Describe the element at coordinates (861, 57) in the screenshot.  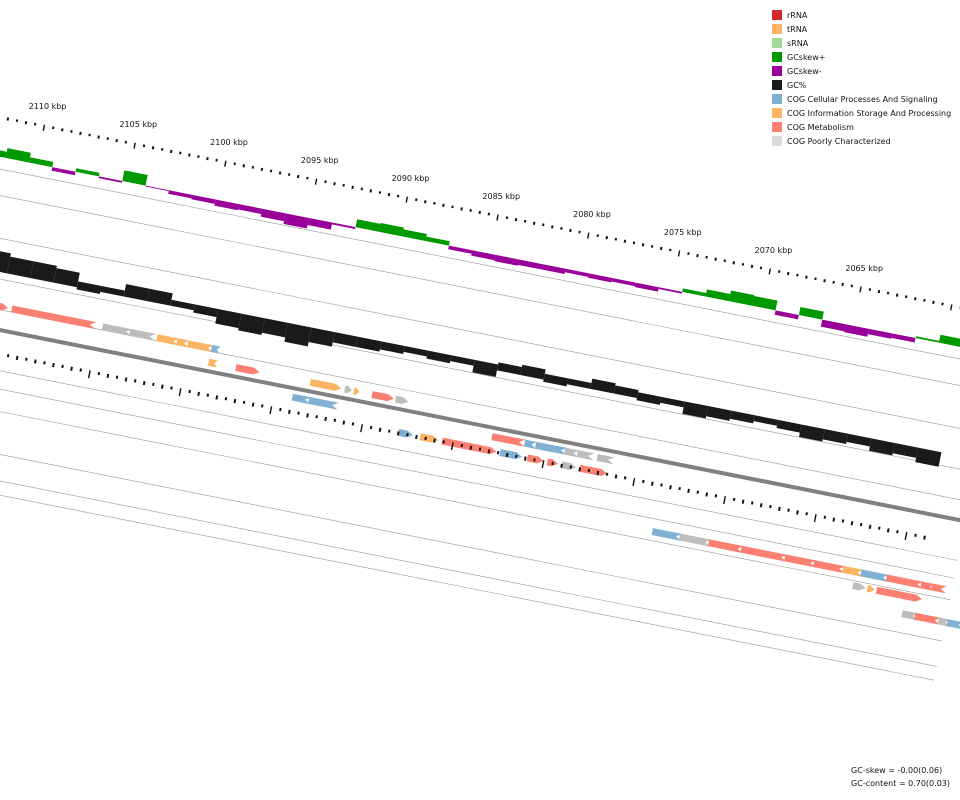
I see `legend-item-gcskew-pos: GCskew+` at that location.